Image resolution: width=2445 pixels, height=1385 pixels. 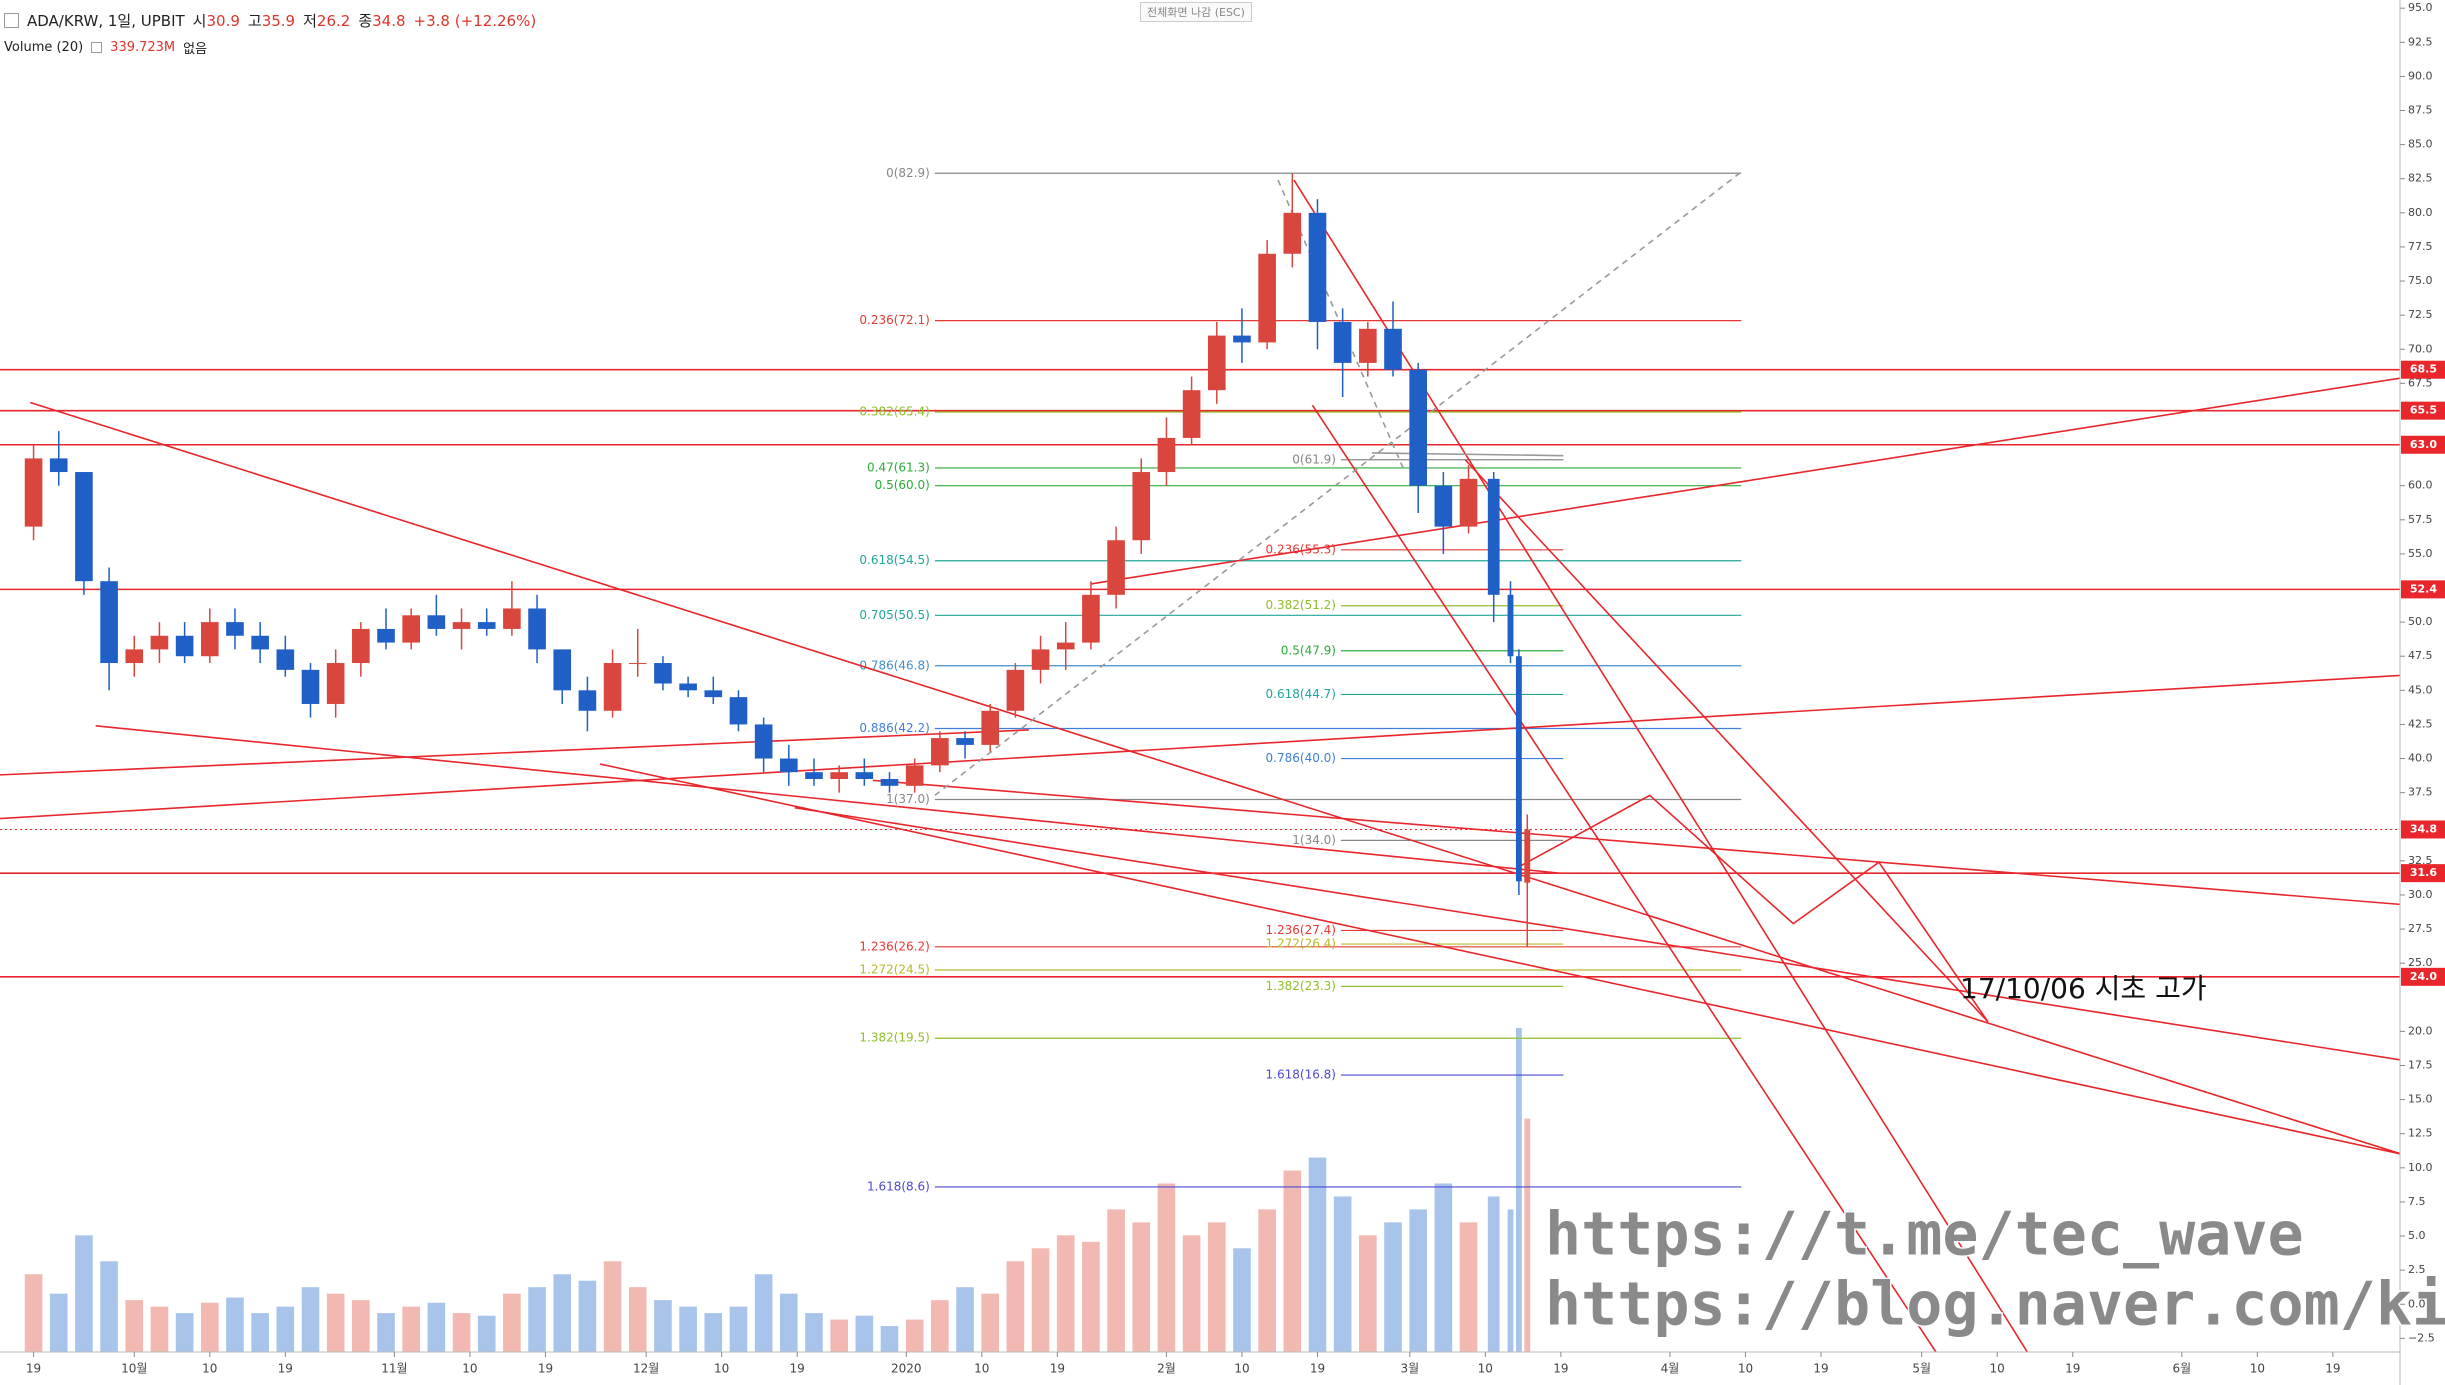 What do you see at coordinates (1301, 605) in the screenshot?
I see `fib-label: 0.382(51.2)` at bounding box center [1301, 605].